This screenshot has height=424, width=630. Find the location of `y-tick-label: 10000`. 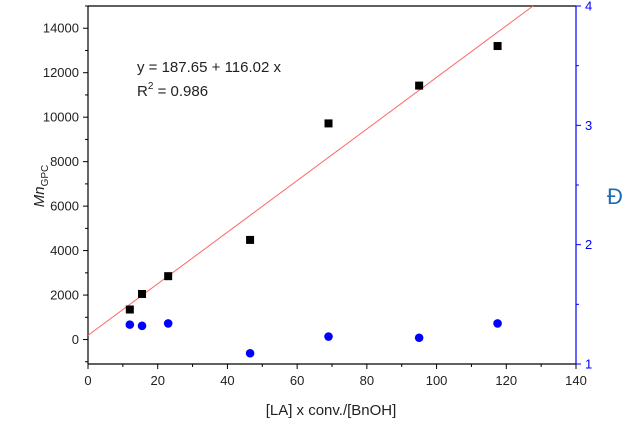

y-tick-label: 10000 is located at coordinates (61, 117).